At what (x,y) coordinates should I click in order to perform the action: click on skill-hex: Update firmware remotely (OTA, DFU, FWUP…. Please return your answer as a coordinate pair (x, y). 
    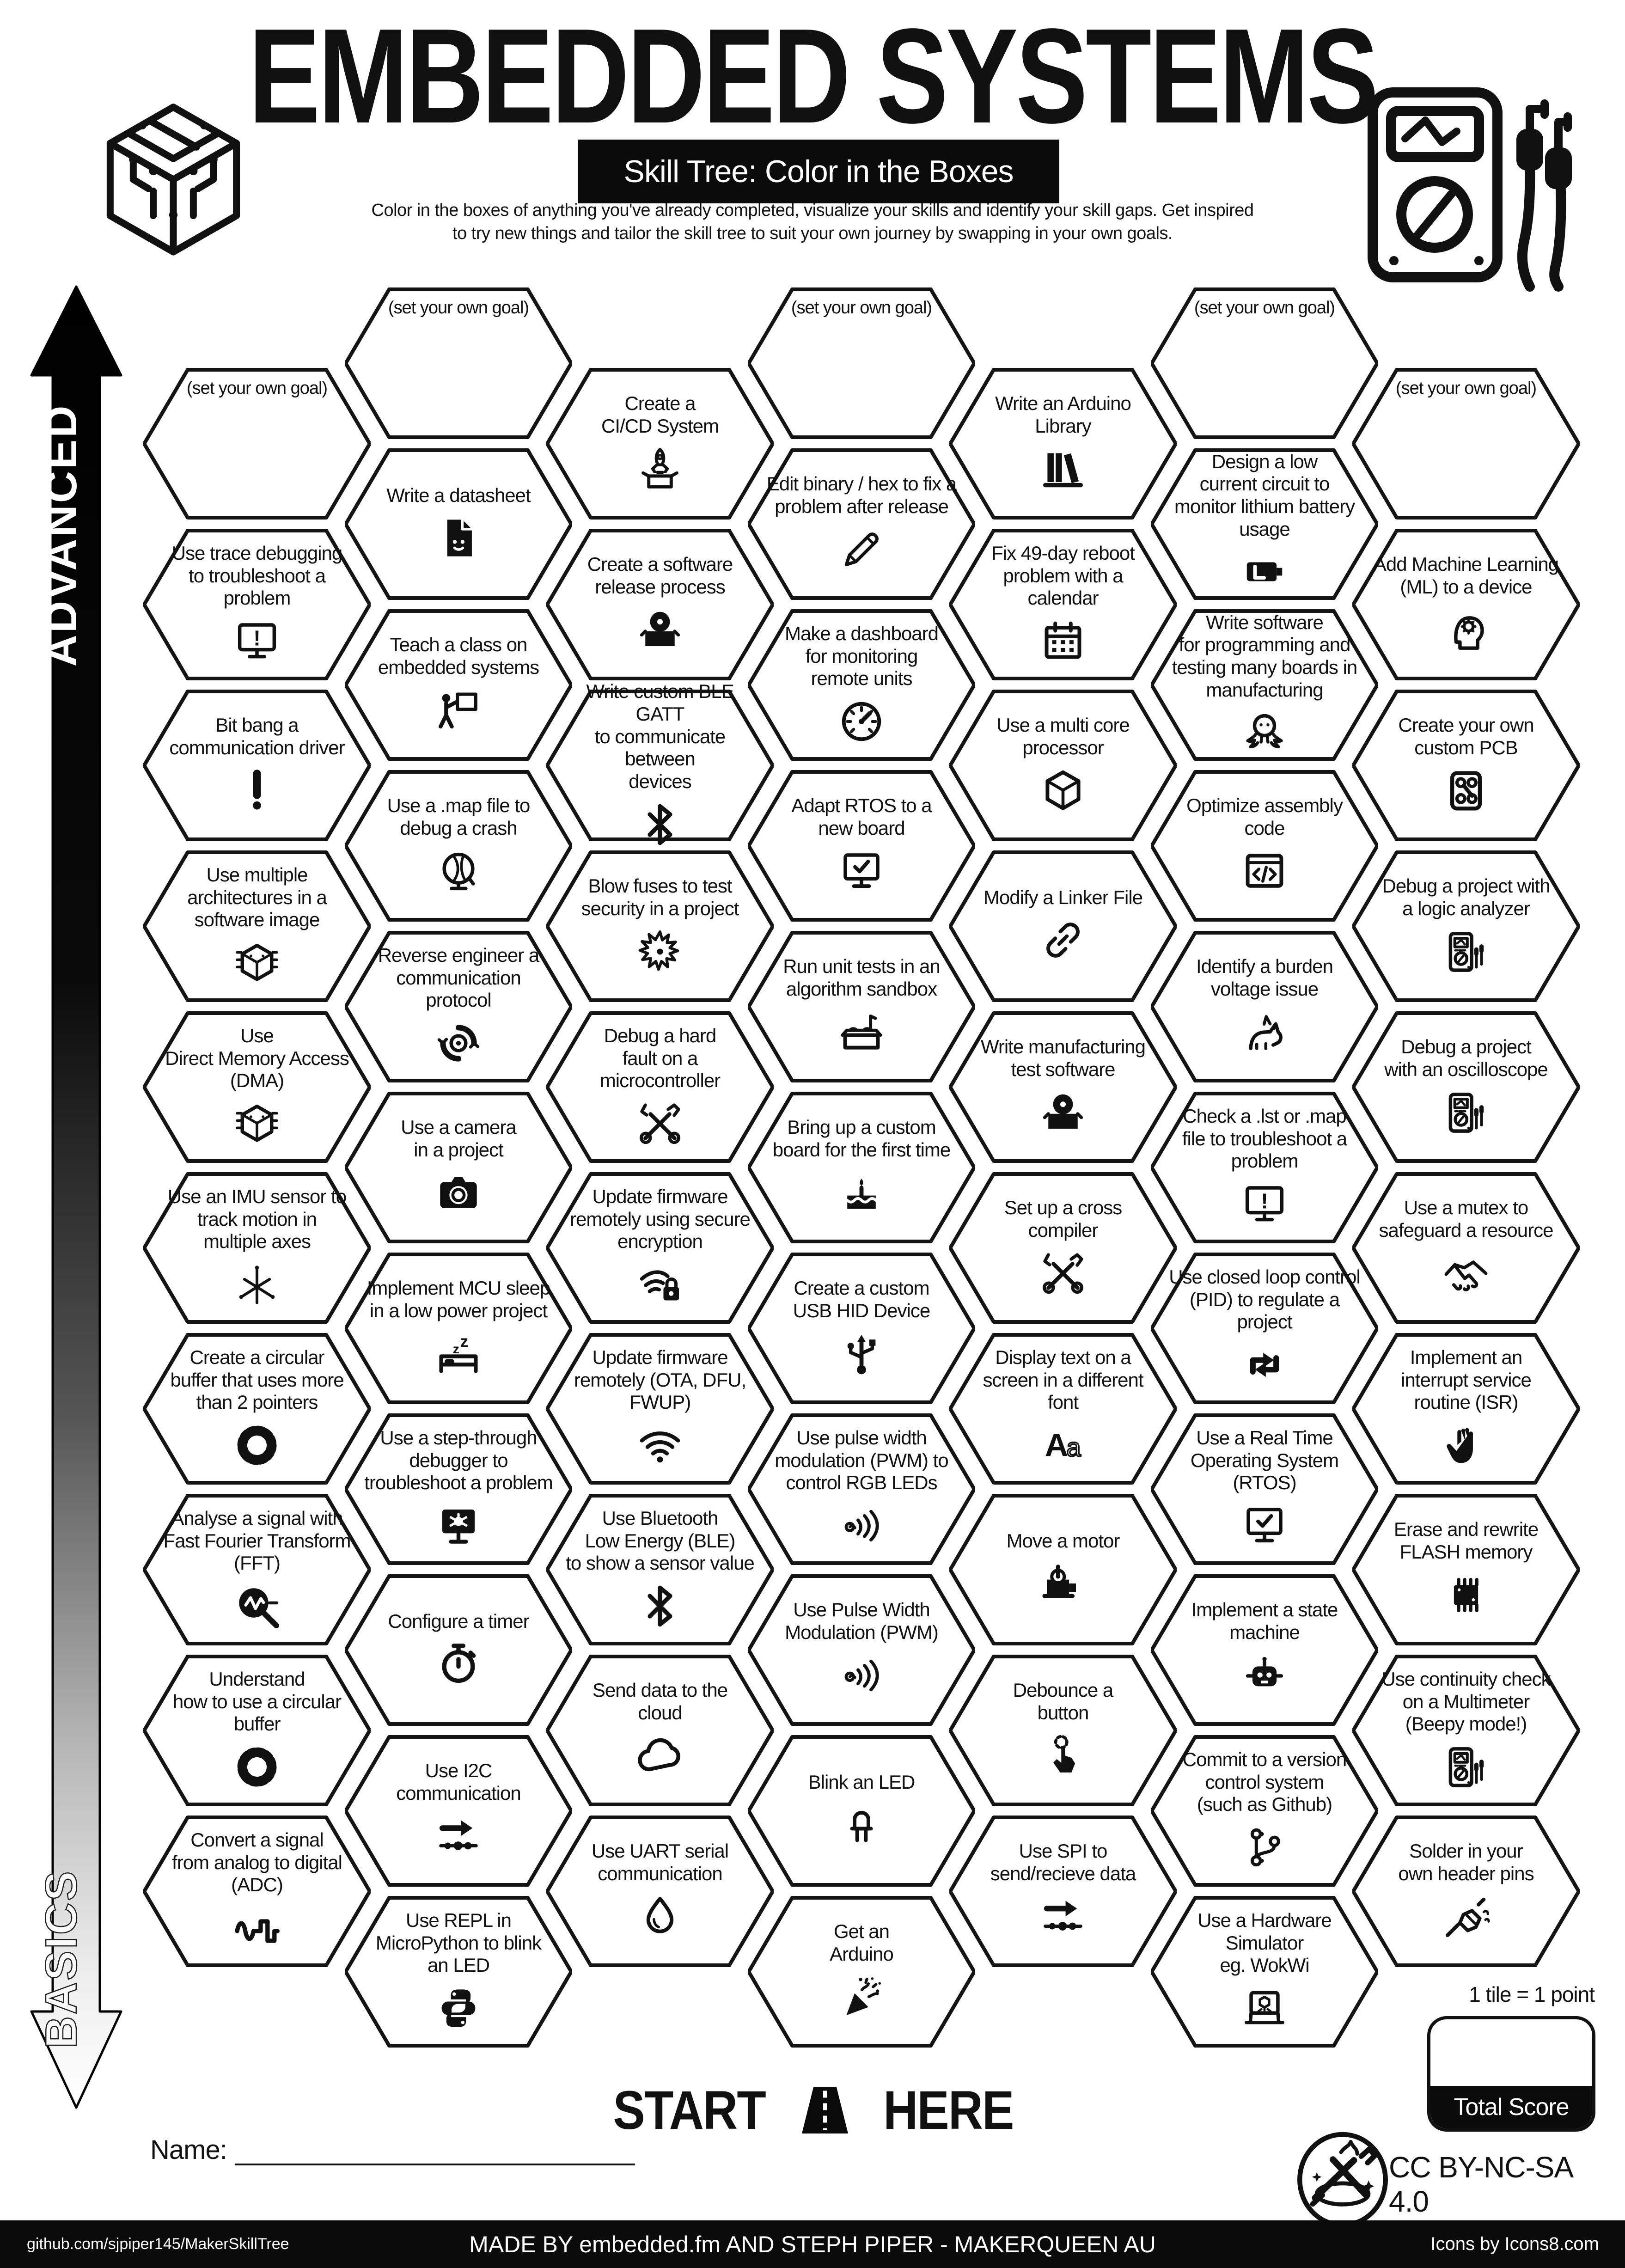
    Looking at the image, I should click on (660, 1409).